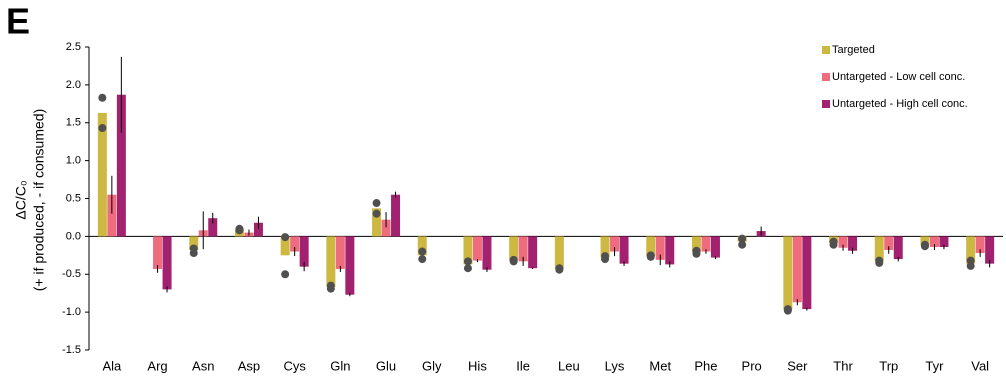 This screenshot has width=1006, height=378. What do you see at coordinates (477, 365) in the screenshot?
I see `x-tick-label: His` at bounding box center [477, 365].